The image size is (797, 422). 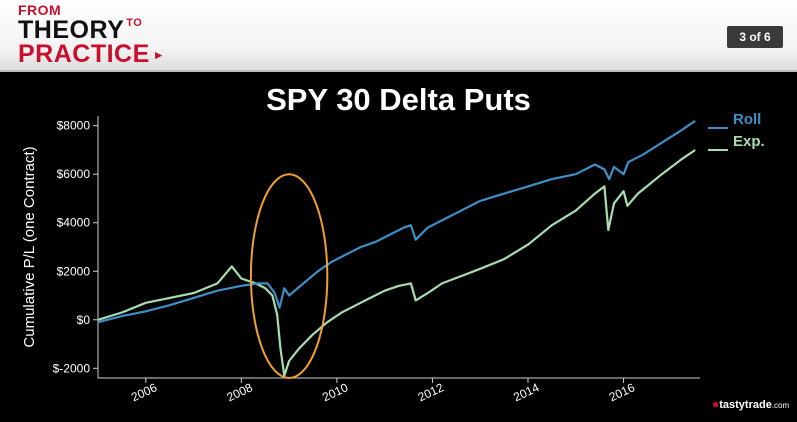 What do you see at coordinates (755, 37) in the screenshot?
I see `page-indicator: 3 of 6` at bounding box center [755, 37].